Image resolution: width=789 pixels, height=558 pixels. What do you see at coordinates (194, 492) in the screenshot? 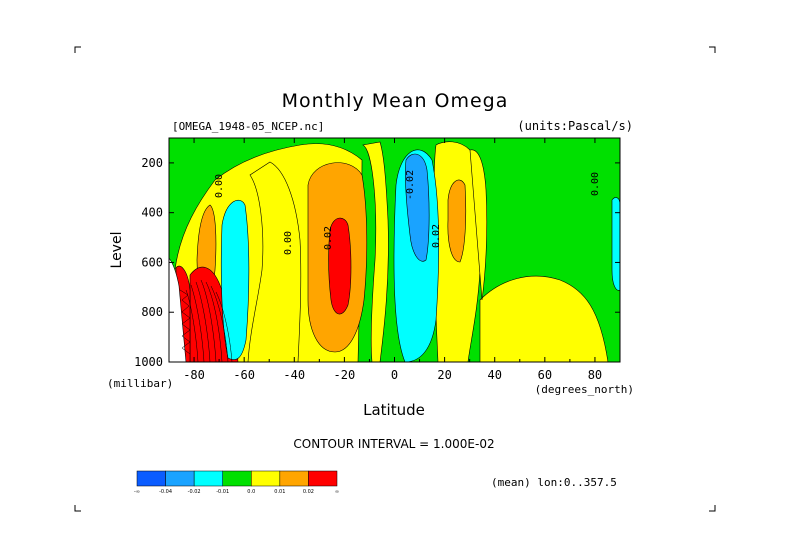
I see `colorbar-label: -0.02` at bounding box center [194, 492].